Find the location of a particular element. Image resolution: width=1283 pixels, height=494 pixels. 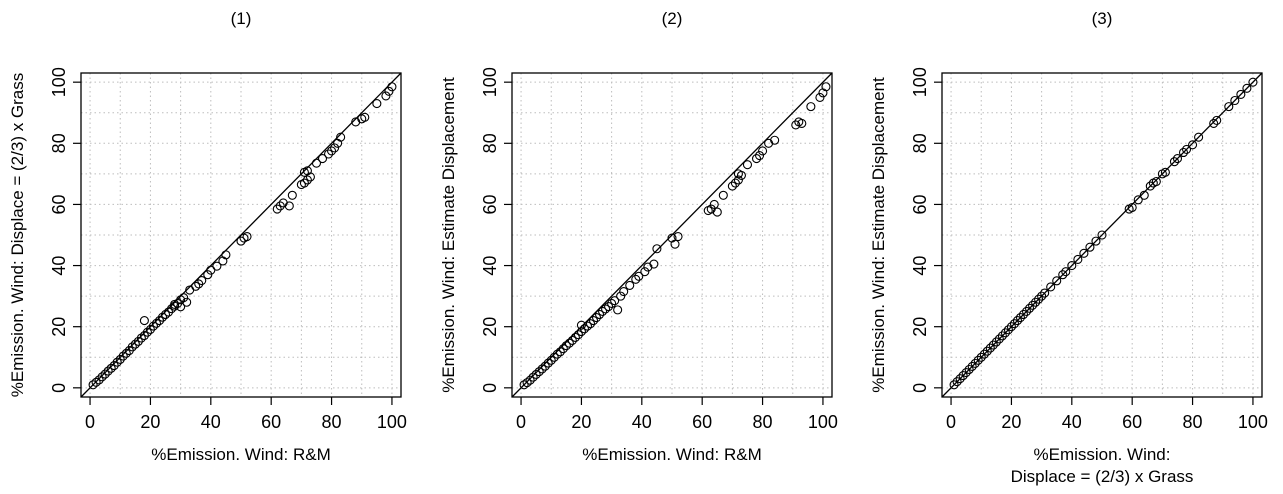

panel-title: (3) is located at coordinates (1102, 18).